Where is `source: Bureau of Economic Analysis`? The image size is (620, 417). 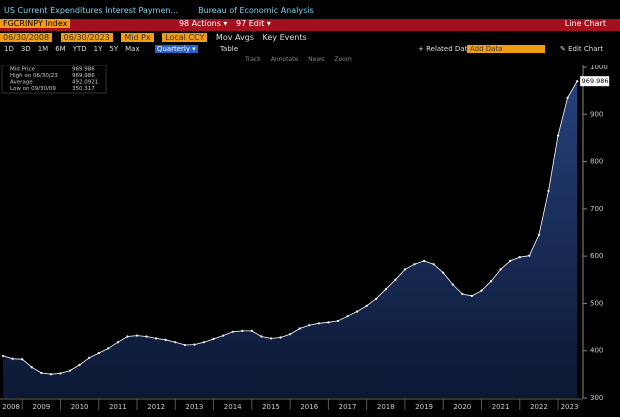 source: Bureau of Economic Analysis is located at coordinates (256, 10).